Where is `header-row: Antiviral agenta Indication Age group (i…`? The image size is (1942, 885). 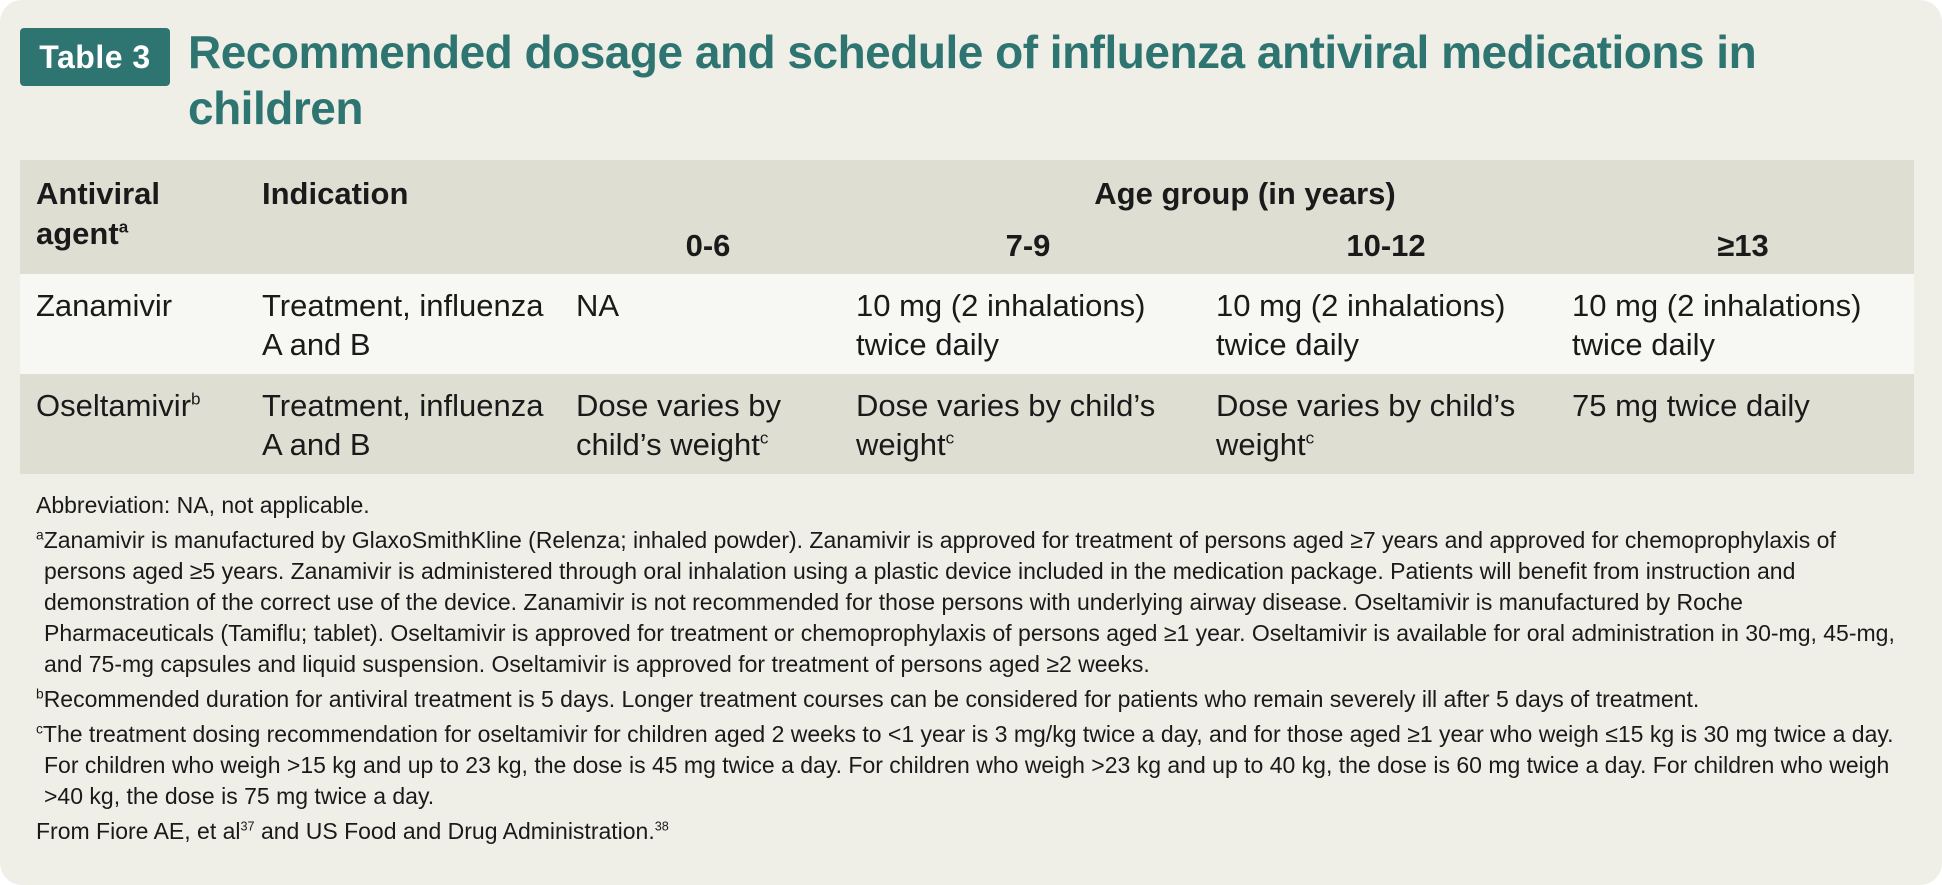 header-row: Antiviral agenta Indication Age group (i… is located at coordinates (967, 205).